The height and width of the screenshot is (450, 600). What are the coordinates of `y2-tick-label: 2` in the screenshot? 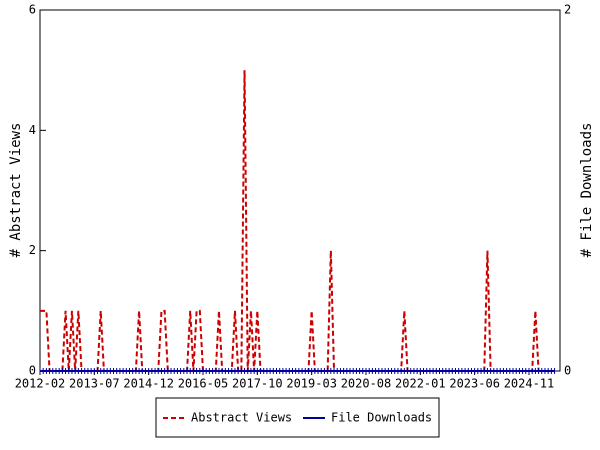 It's located at (567, 10).